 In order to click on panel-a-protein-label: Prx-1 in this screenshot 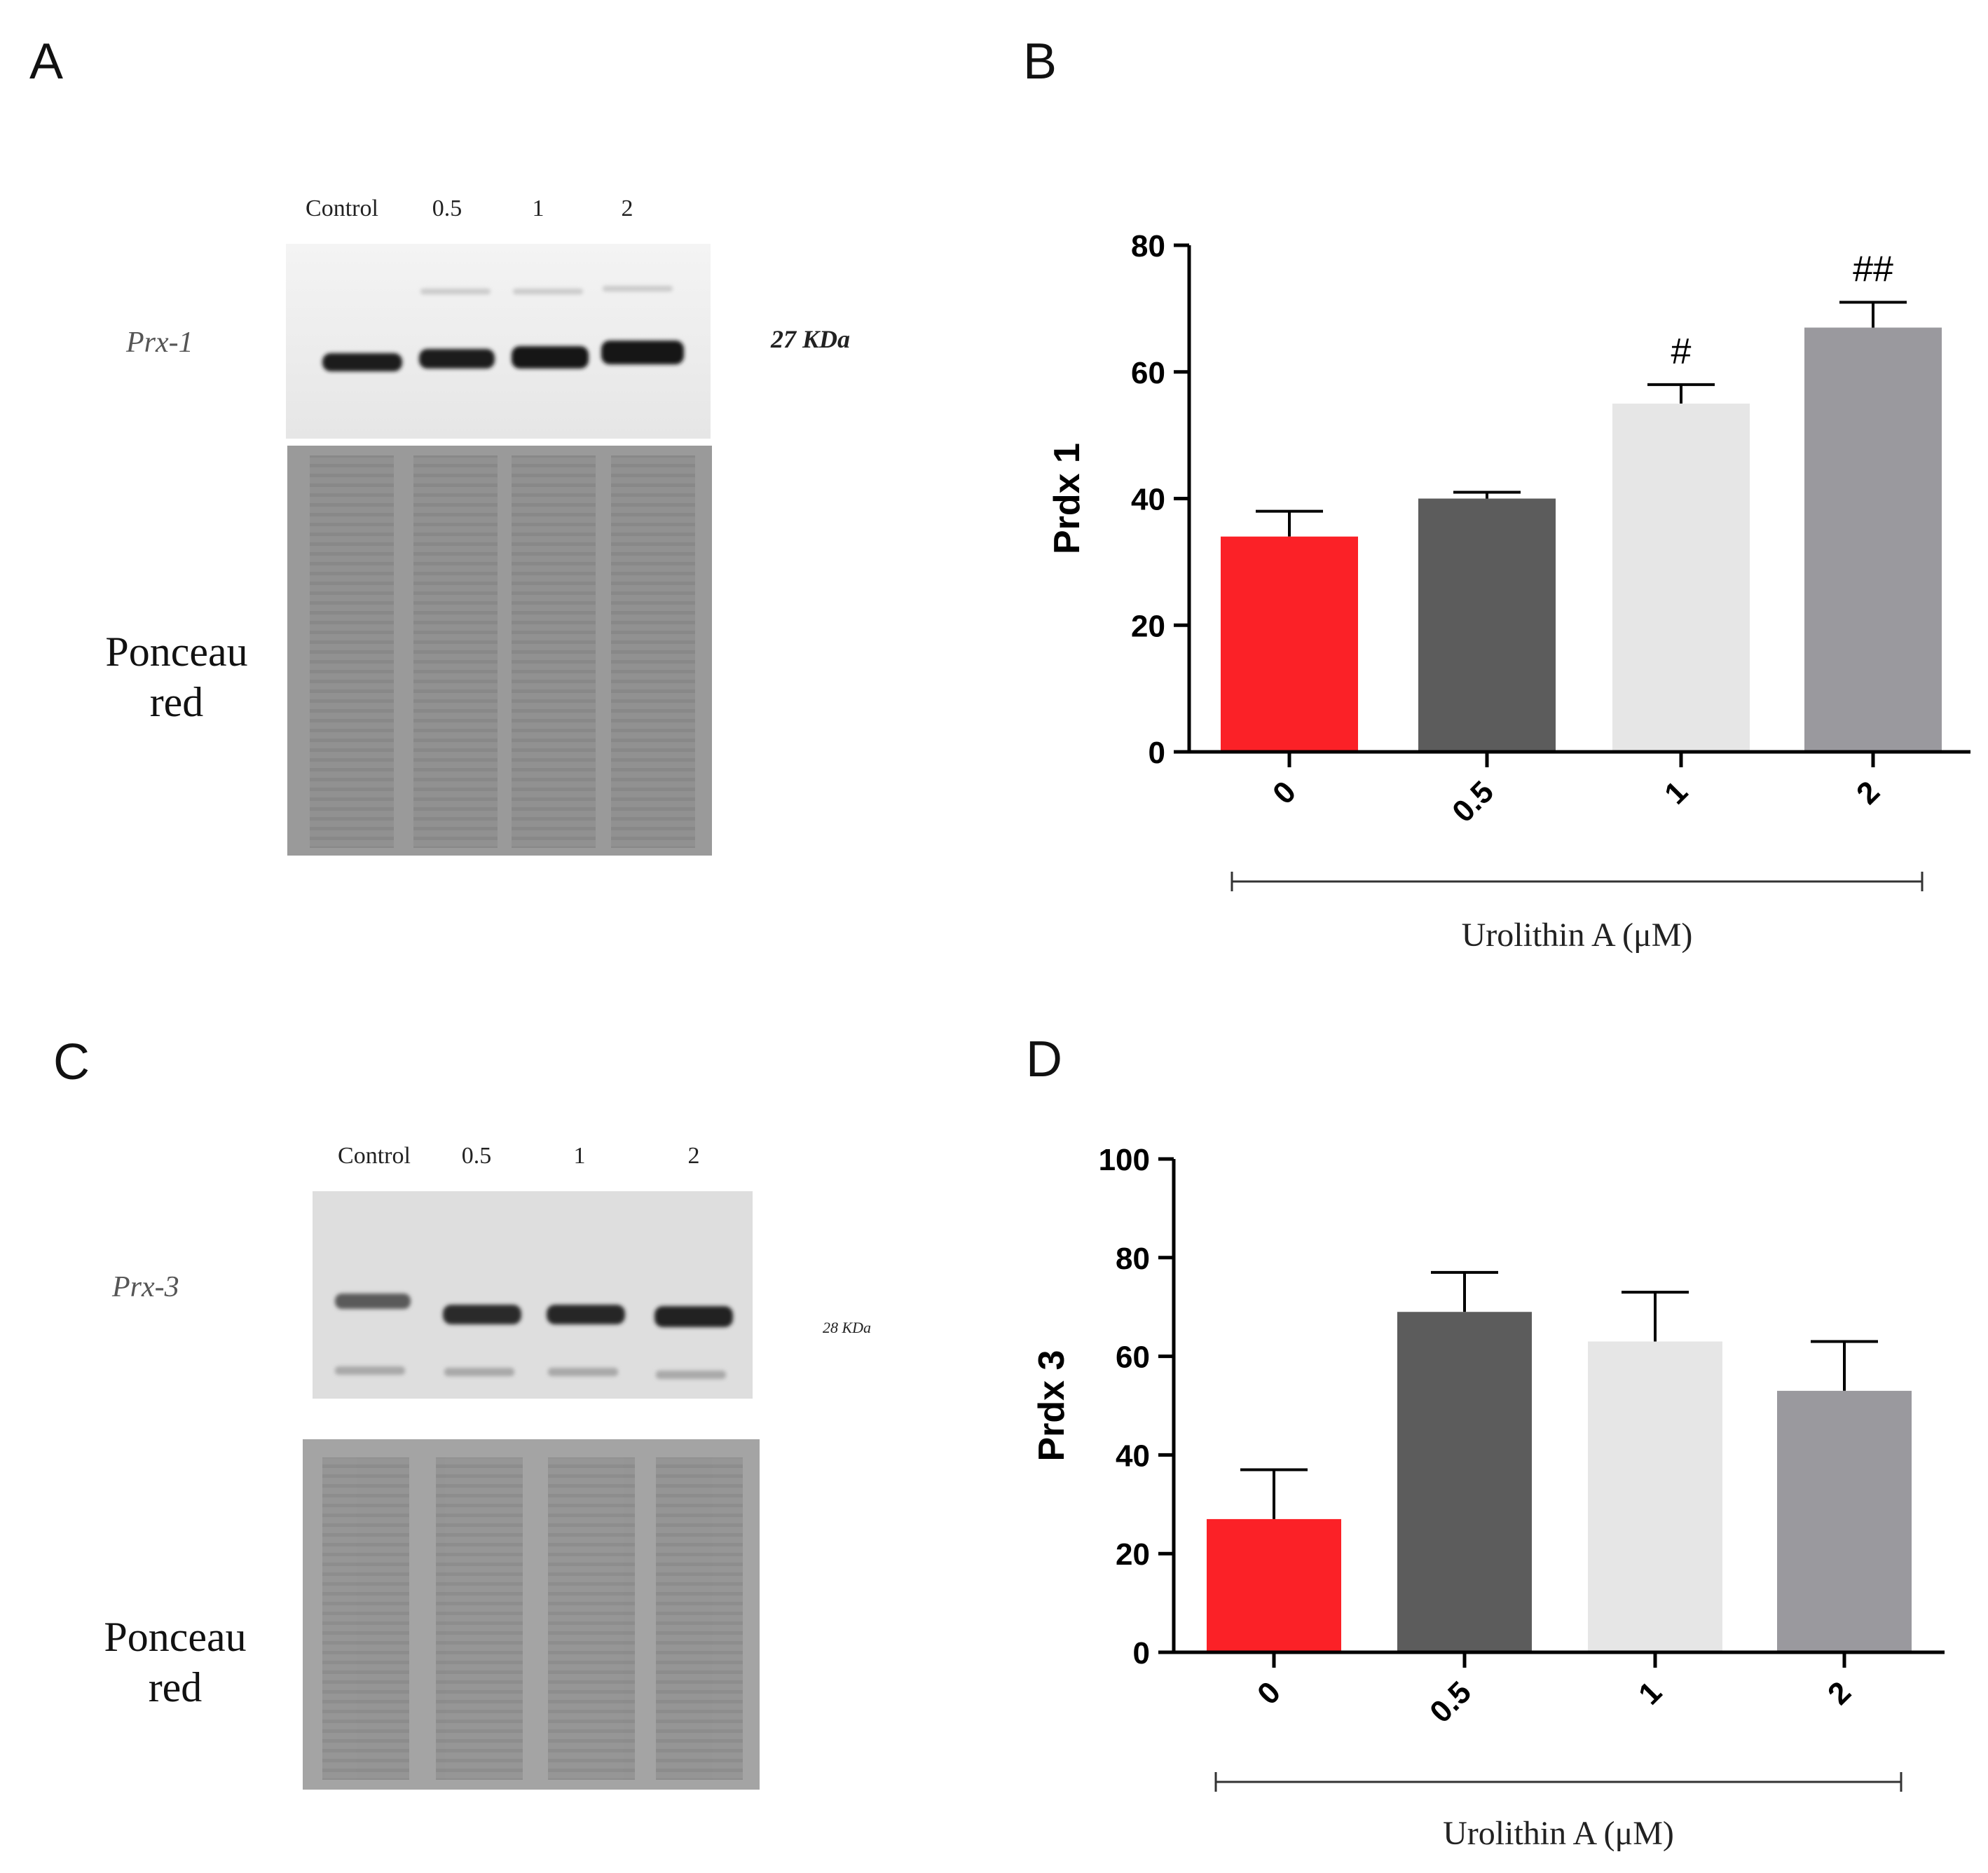, I will do `click(159, 343)`.